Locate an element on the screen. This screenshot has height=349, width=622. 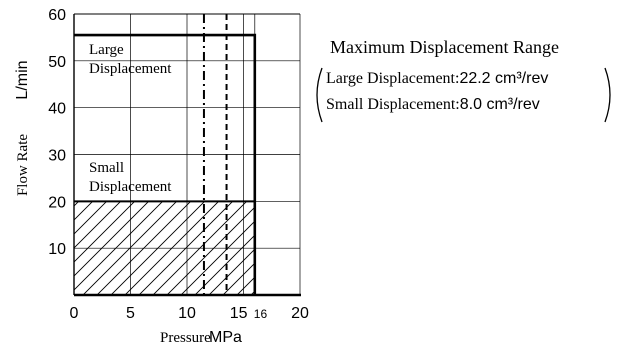
x-tick-label: 0 is located at coordinates (74, 313).